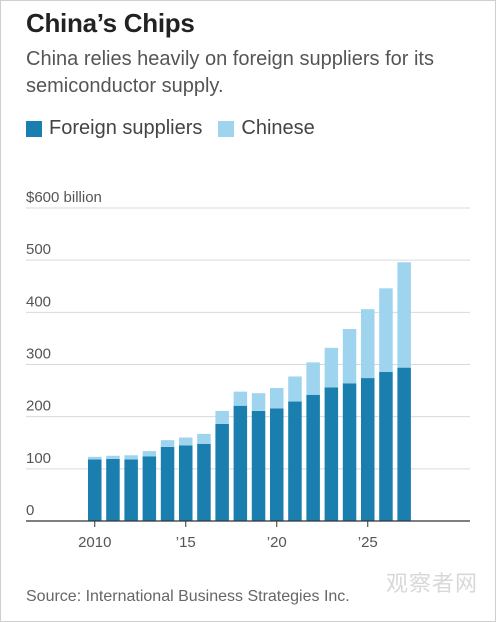 This screenshot has height=622, width=496. I want to click on legend-item-foreign: Foreign suppliers, so click(114, 128).